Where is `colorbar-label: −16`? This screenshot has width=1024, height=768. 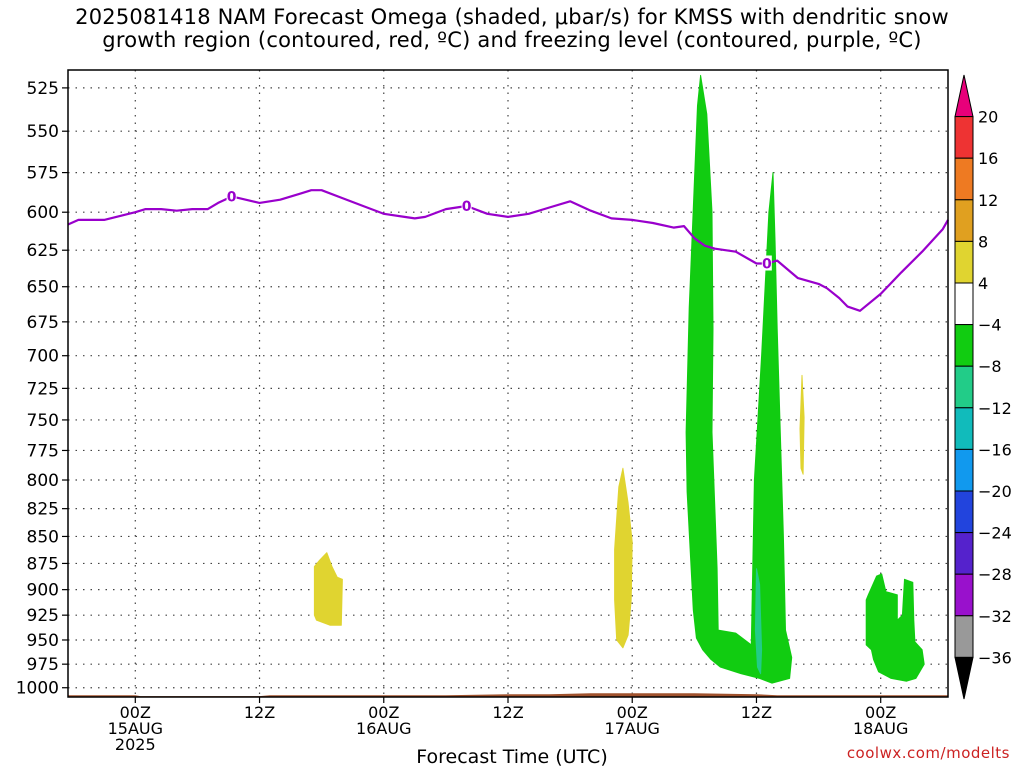 colorbar-label: −16 is located at coordinates (995, 449).